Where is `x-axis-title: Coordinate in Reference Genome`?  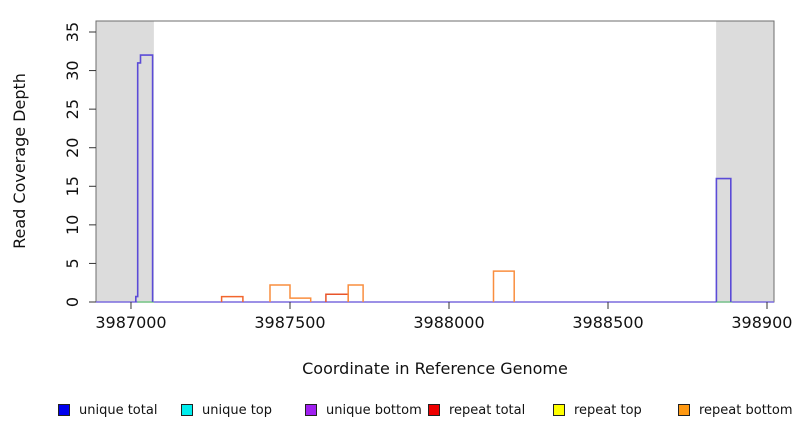 x-axis-title: Coordinate in Reference Genome is located at coordinates (435, 368).